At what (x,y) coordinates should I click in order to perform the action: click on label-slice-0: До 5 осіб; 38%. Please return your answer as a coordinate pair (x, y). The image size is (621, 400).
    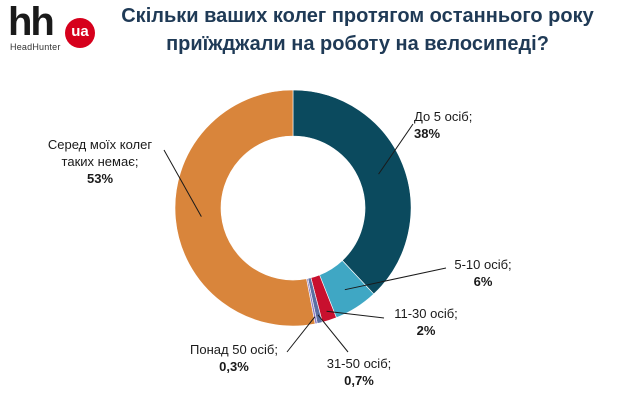
    Looking at the image, I should click on (443, 125).